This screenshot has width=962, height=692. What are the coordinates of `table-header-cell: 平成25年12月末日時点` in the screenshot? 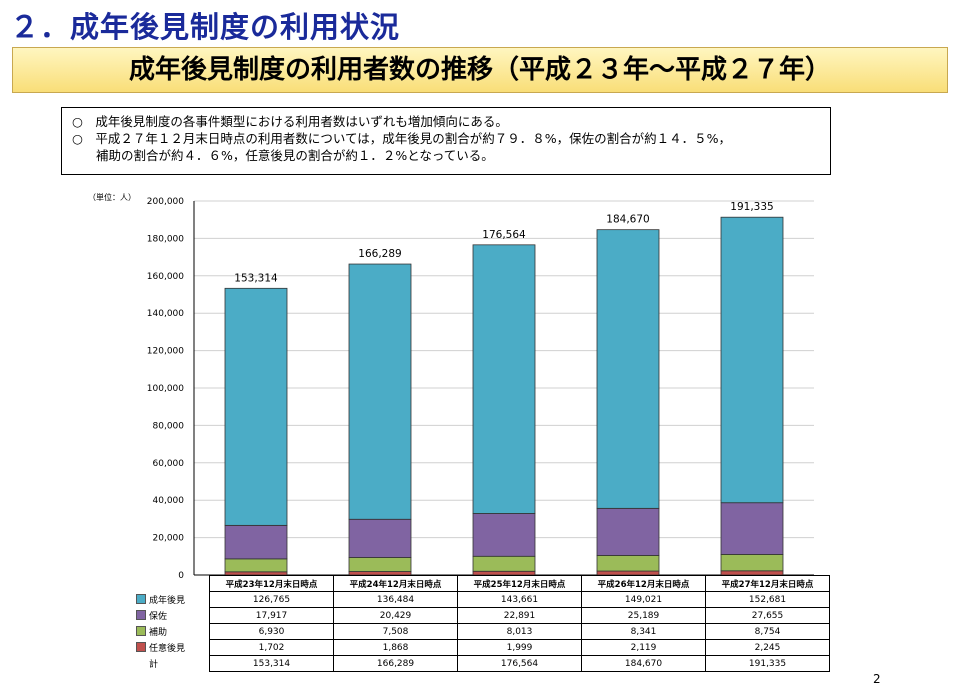 It's located at (519, 583).